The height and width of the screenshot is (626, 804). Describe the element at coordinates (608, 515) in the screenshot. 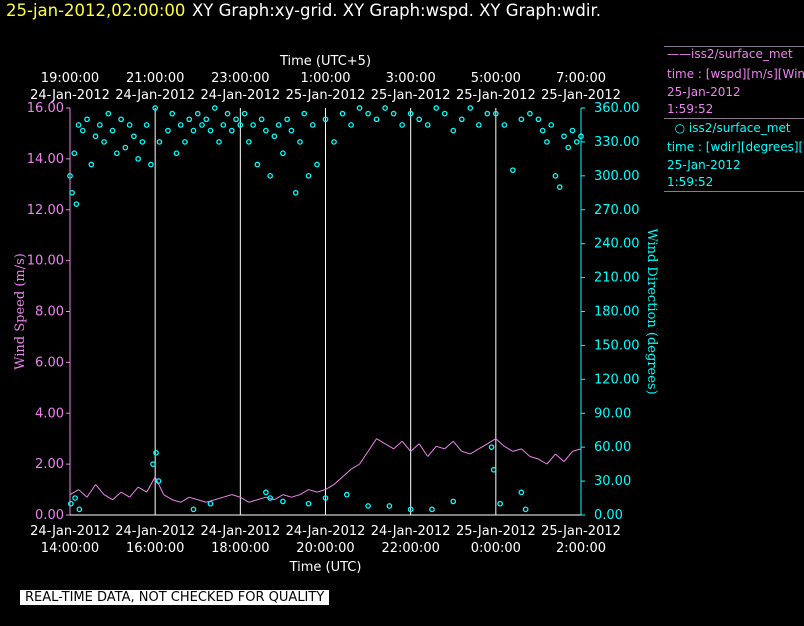

I see `right-axis-tick-label: 0.00` at that location.